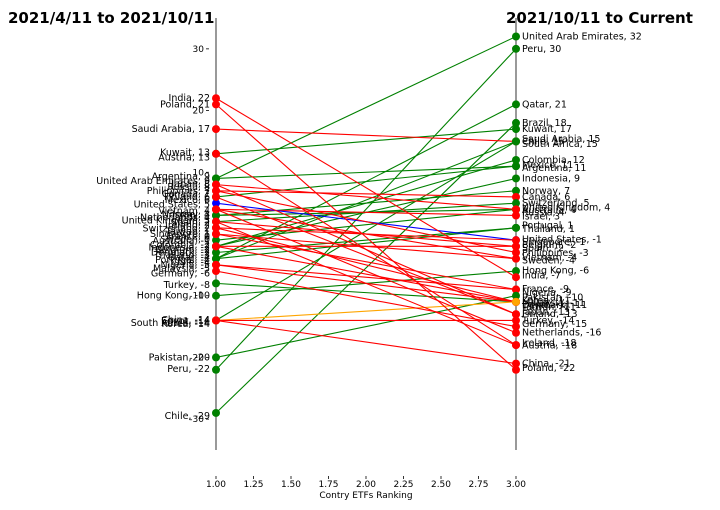  I want to click on slope-line-saudi-arabia, so click(366, 135).